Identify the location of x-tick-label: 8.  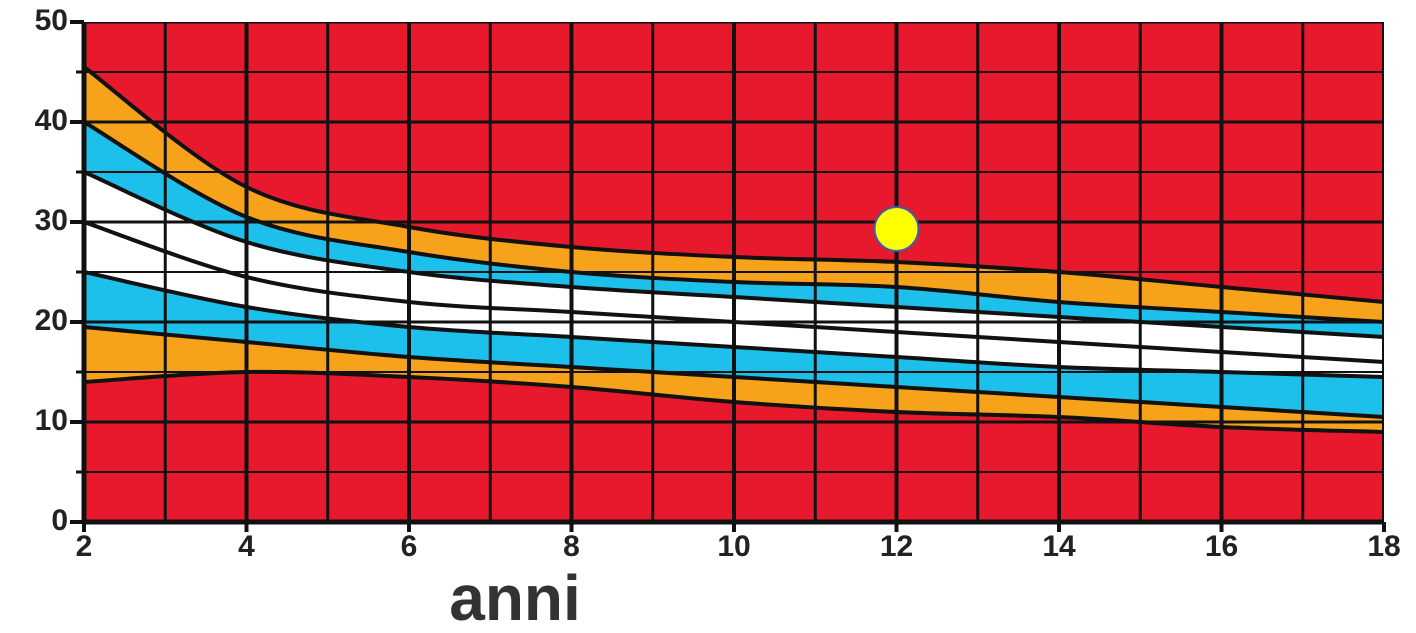
(571, 546).